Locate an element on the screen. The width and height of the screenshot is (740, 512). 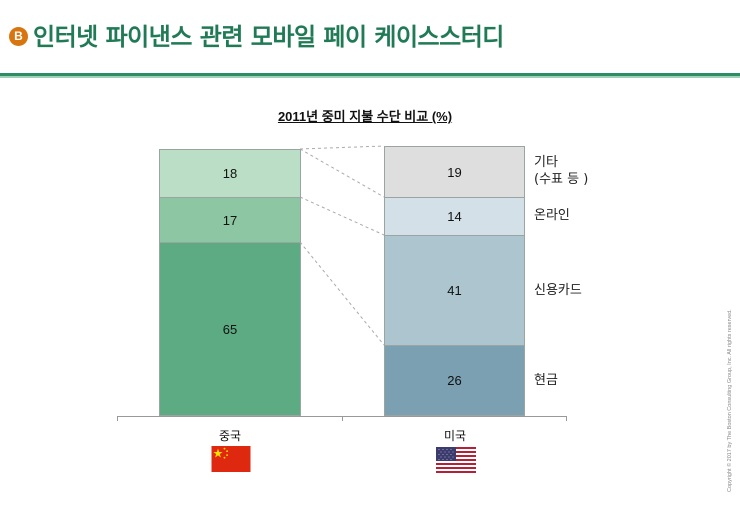
bar-segment-china-top: 18 is located at coordinates (230, 173).